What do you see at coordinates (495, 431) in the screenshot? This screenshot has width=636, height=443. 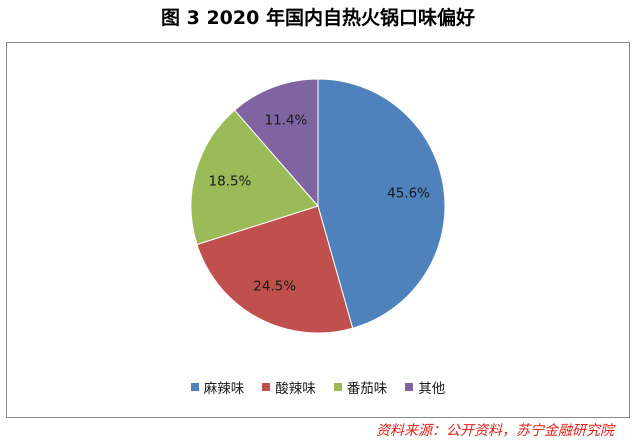 I see `source-note: 资料来源：公开资料，苏宁金融研究院` at bounding box center [495, 431].